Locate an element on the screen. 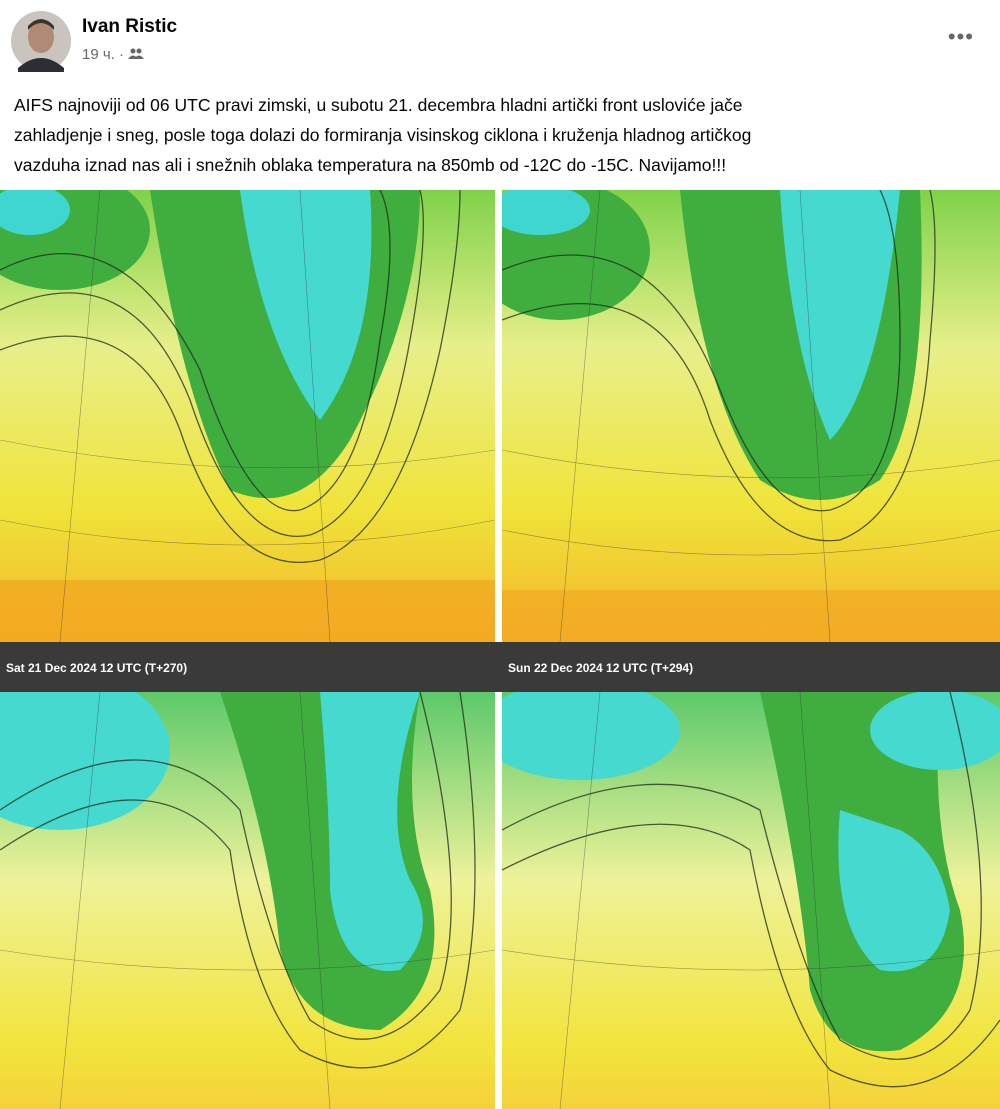  audience-icon is located at coordinates (136, 53).